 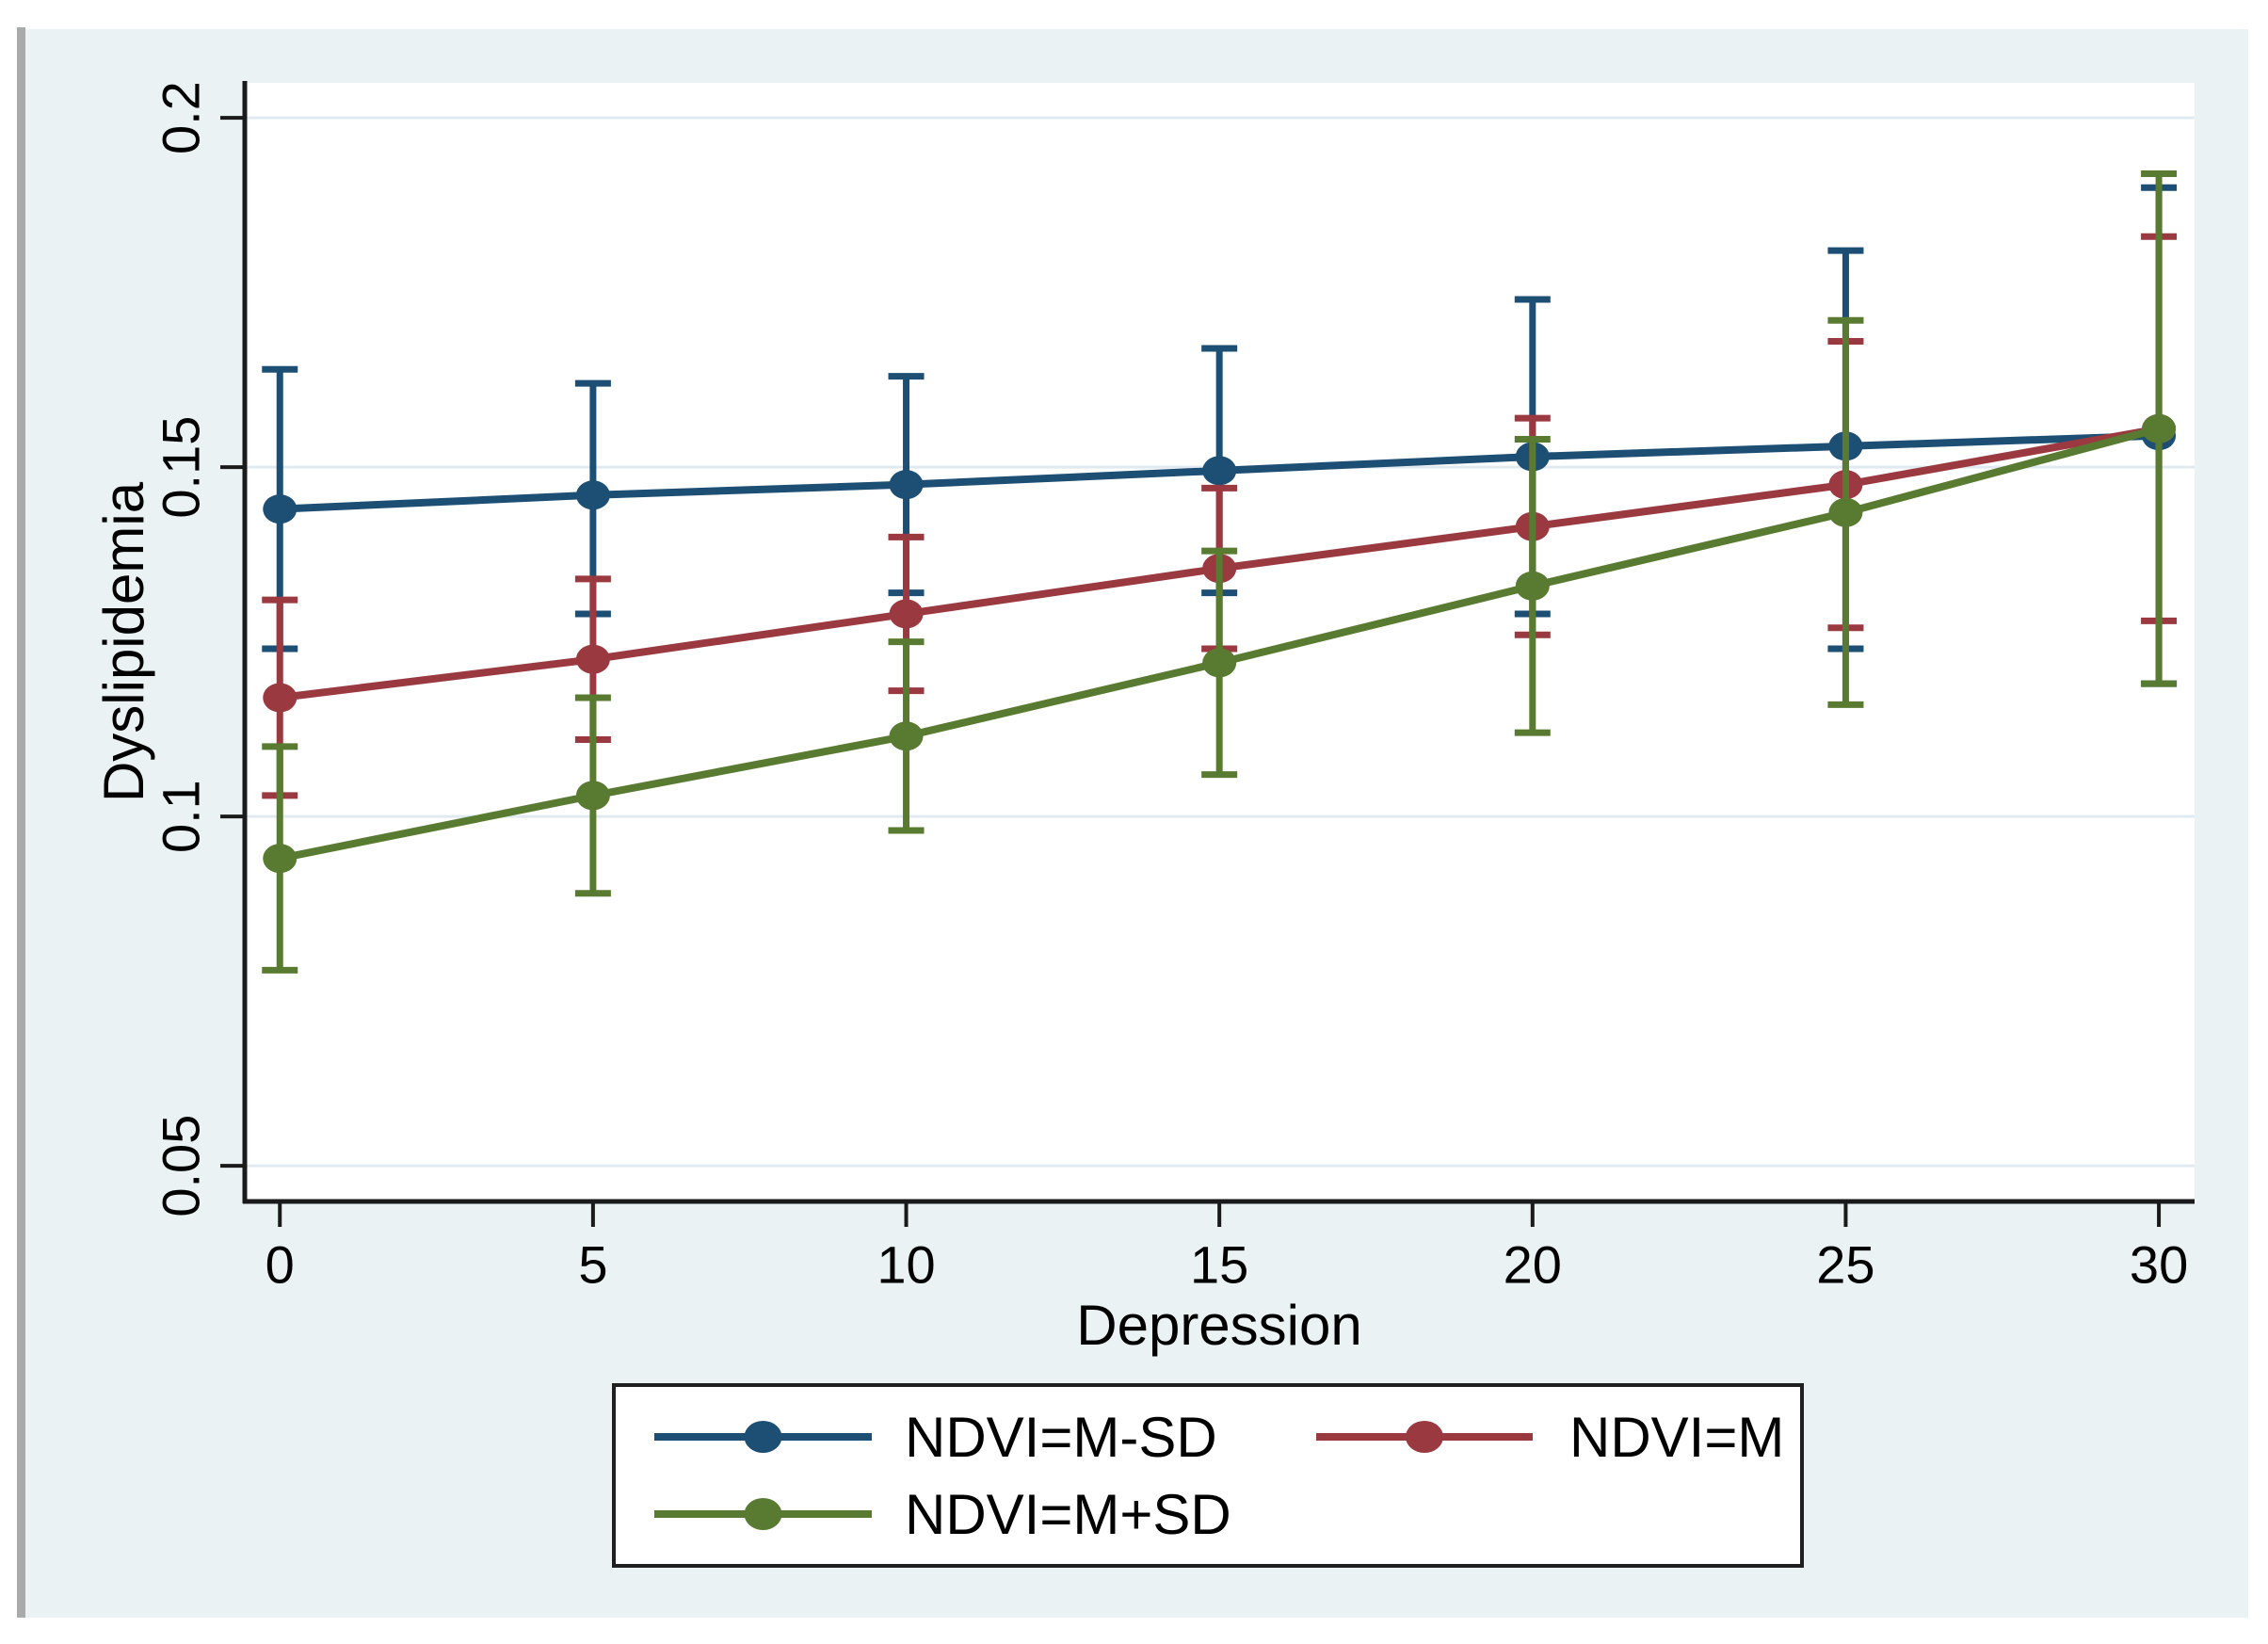 I want to click on legend-label: NDVI=M+SD, so click(x=1068, y=1514).